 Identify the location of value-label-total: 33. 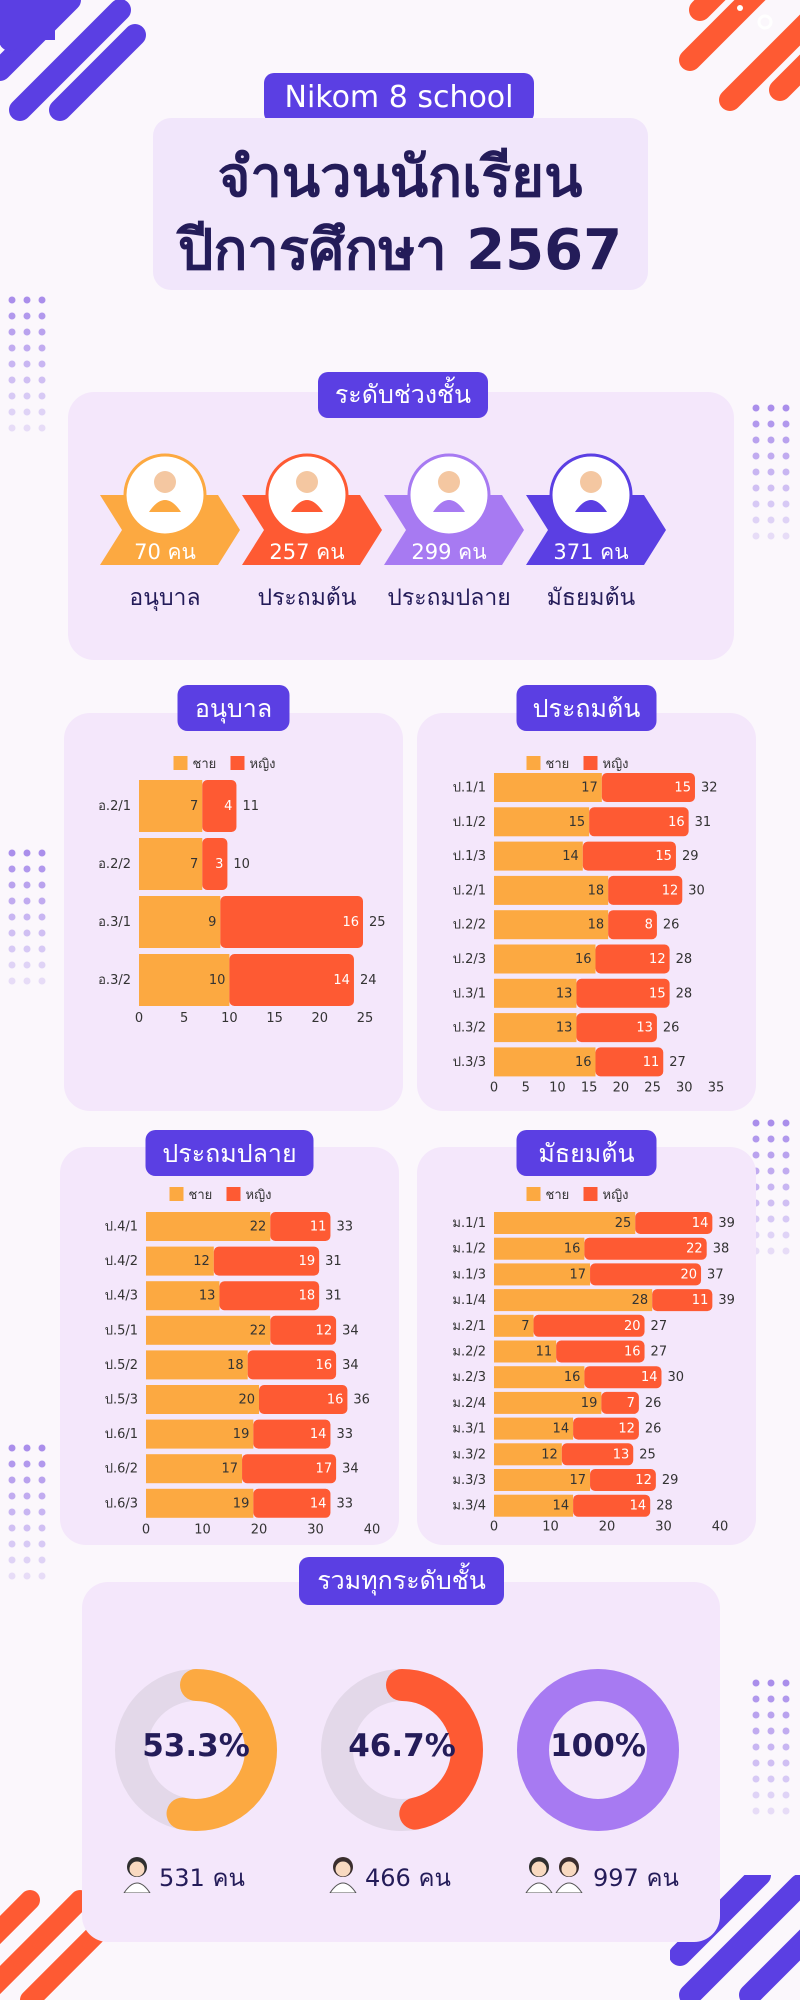
(344, 1434).